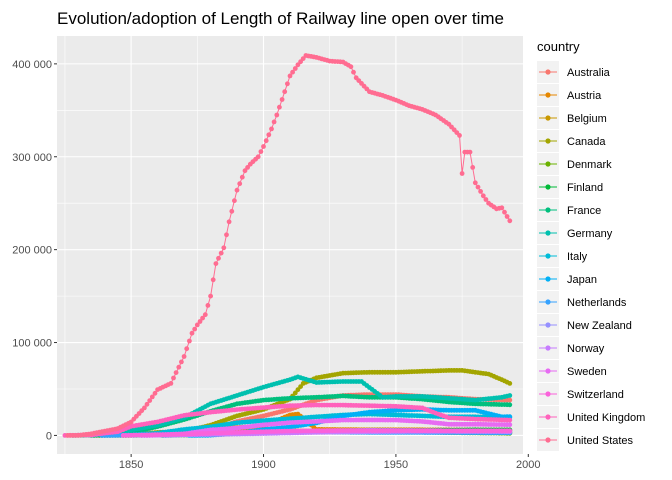 The height and width of the screenshot is (480, 672). I want to click on legend-item-denmark: Denmark, so click(574, 164).